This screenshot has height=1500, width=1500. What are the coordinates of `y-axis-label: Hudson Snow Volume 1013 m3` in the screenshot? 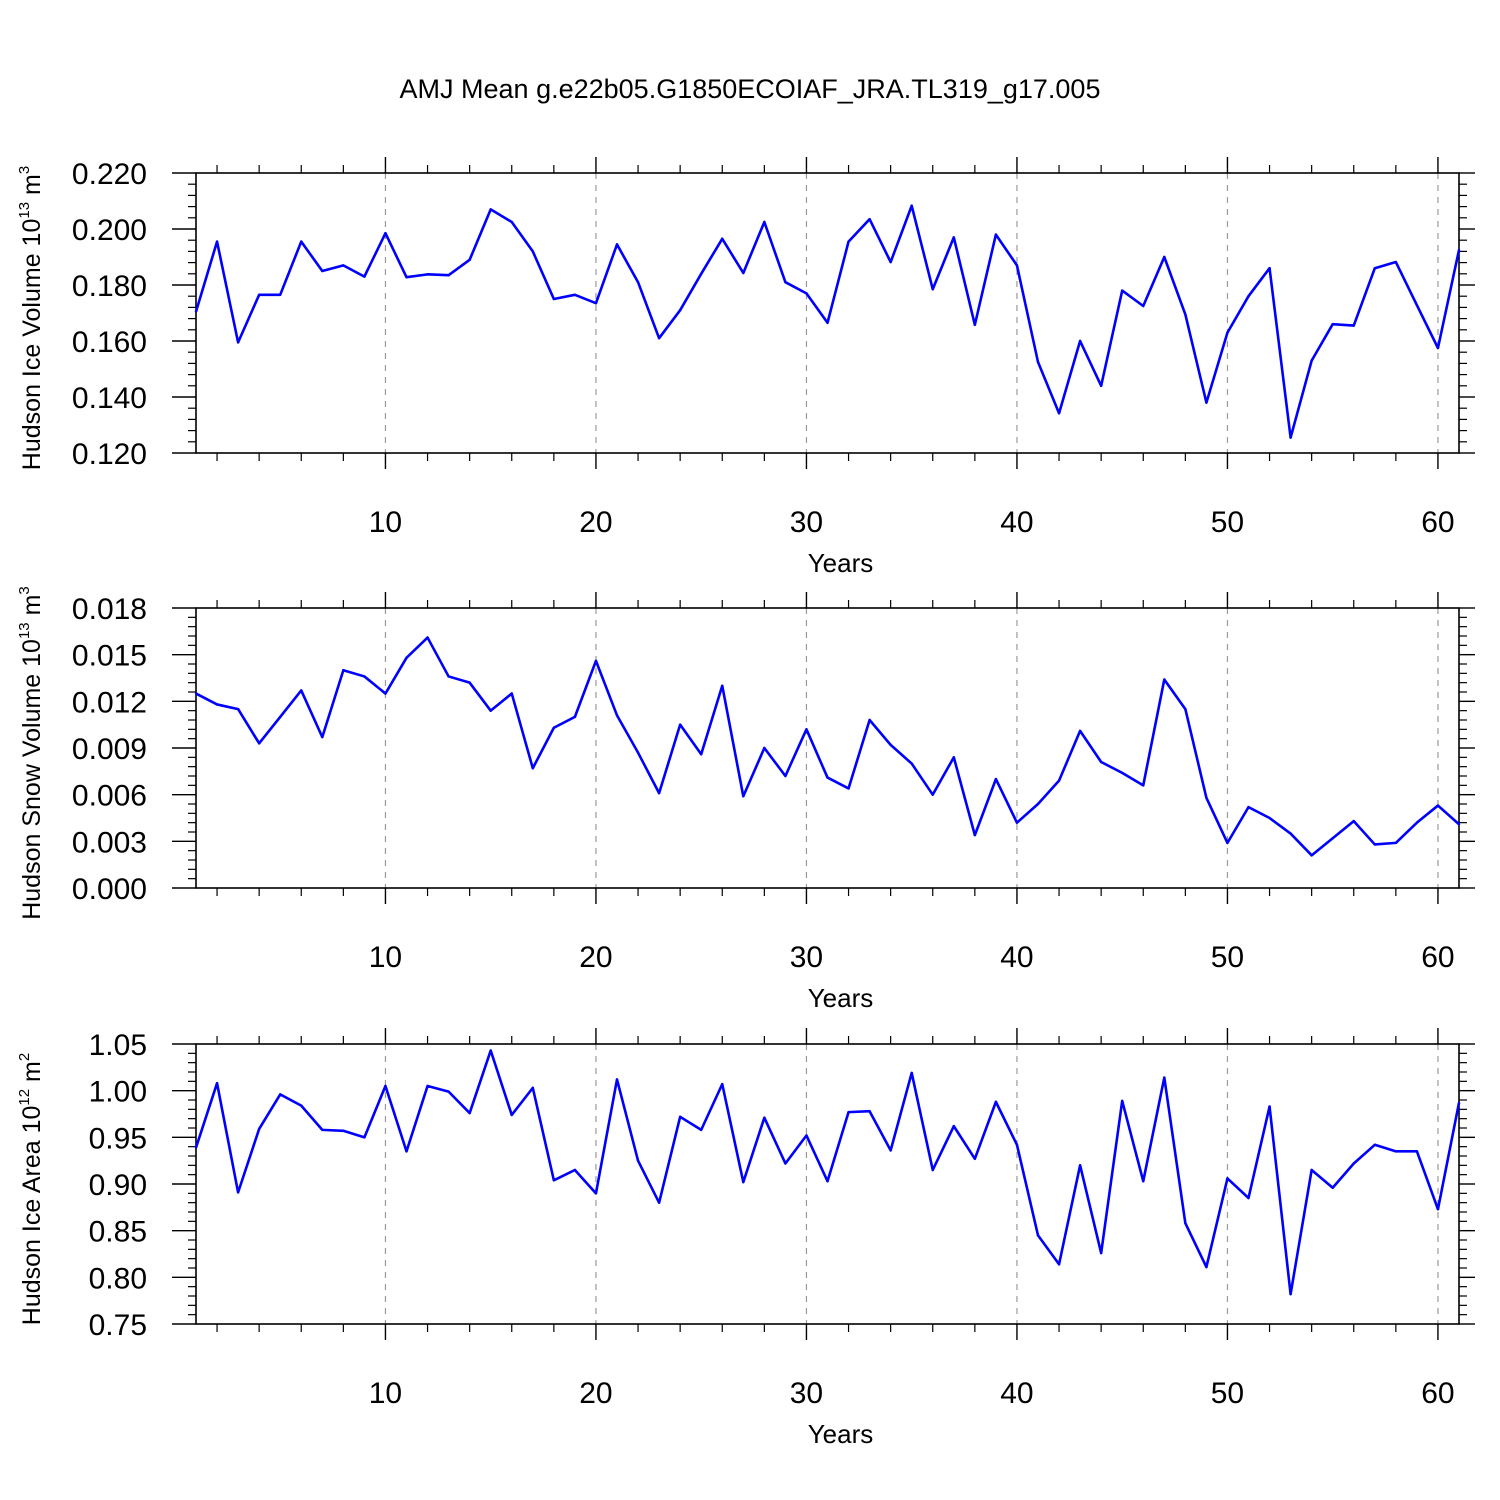 It's located at (31, 753).